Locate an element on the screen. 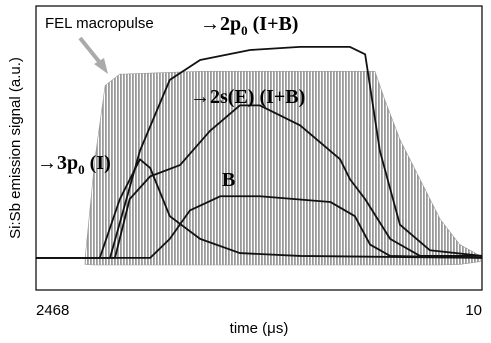 This screenshot has height=343, width=491. x-tick-label: 10 is located at coordinates (473, 310).